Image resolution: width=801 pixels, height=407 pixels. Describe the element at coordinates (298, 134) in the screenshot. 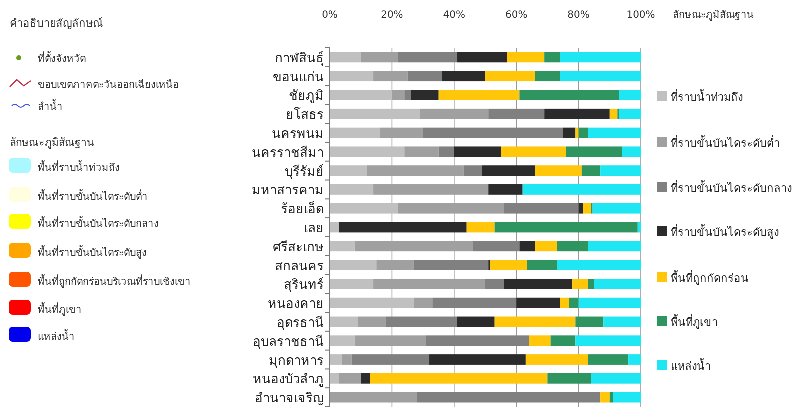

I see `y-tick-label: นครพนม` at that location.